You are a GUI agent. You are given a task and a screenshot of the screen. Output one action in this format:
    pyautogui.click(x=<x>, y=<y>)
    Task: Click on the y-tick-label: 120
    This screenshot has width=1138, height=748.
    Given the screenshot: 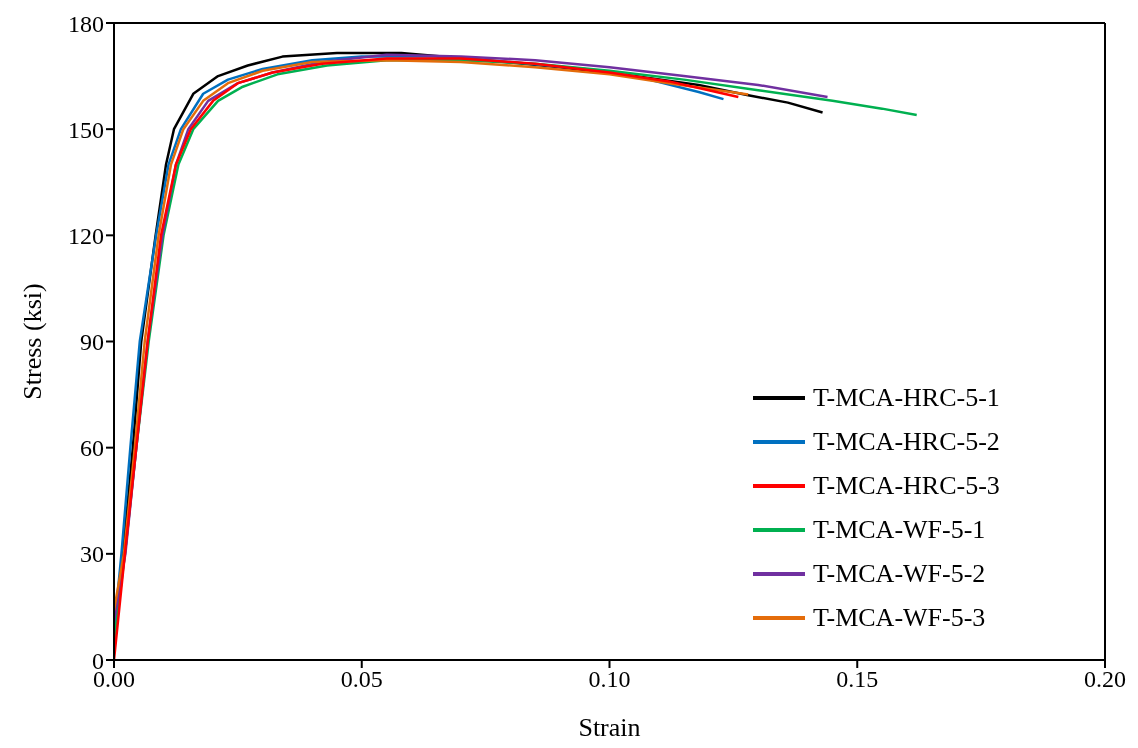 What is the action you would take?
    pyautogui.click(x=86, y=235)
    